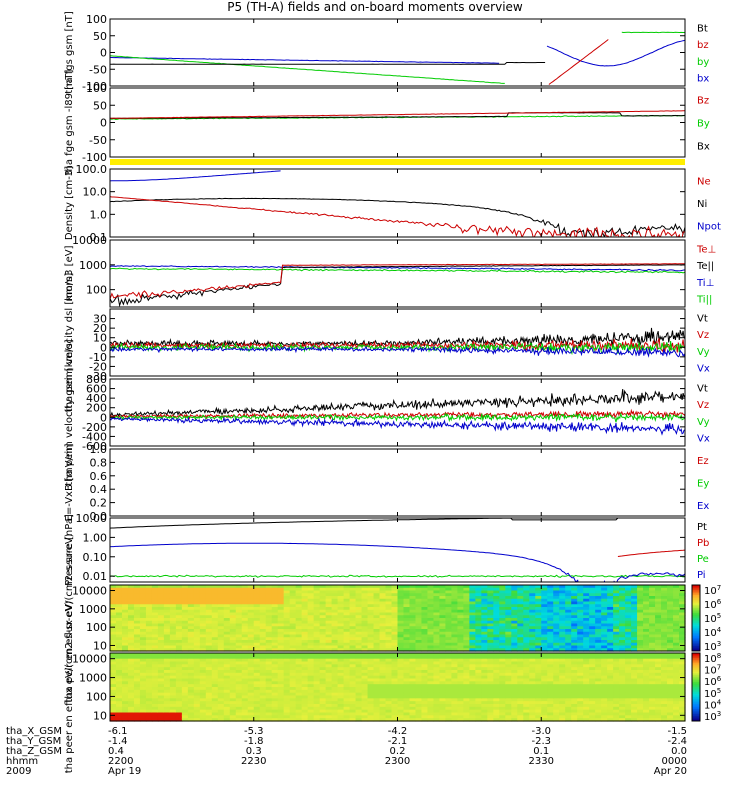 Image resolution: width=750 pixels, height=800 pixels. What do you see at coordinates (541, 731) in the screenshot?
I see `xaxis-value: -3.0` at bounding box center [541, 731].